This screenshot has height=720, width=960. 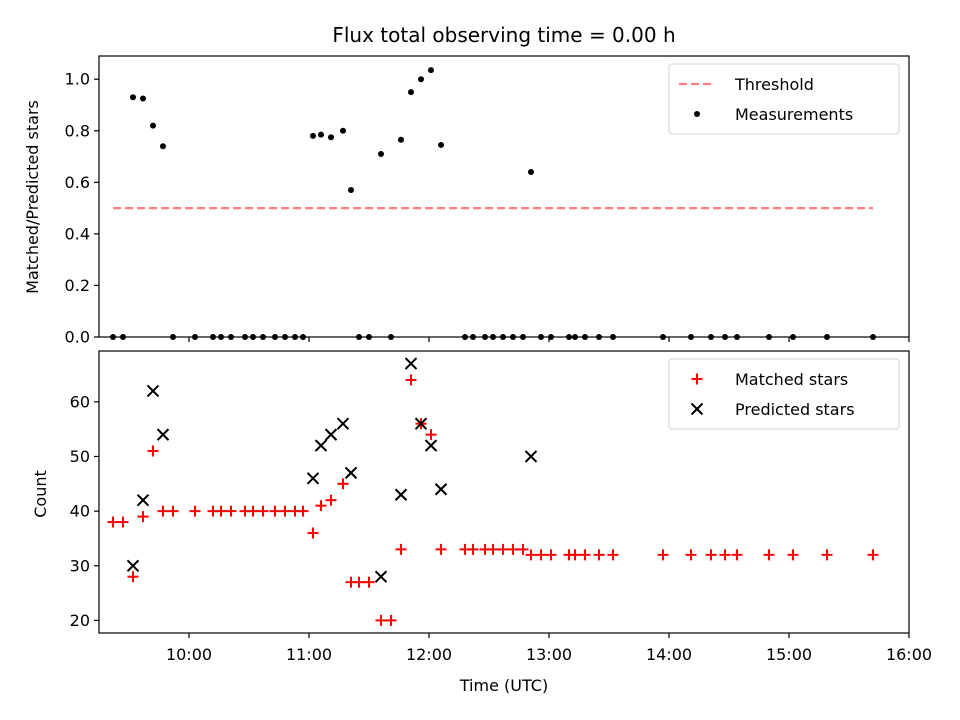 I want to click on legend-count: Matched stars Predicted stars, so click(x=784, y=394).